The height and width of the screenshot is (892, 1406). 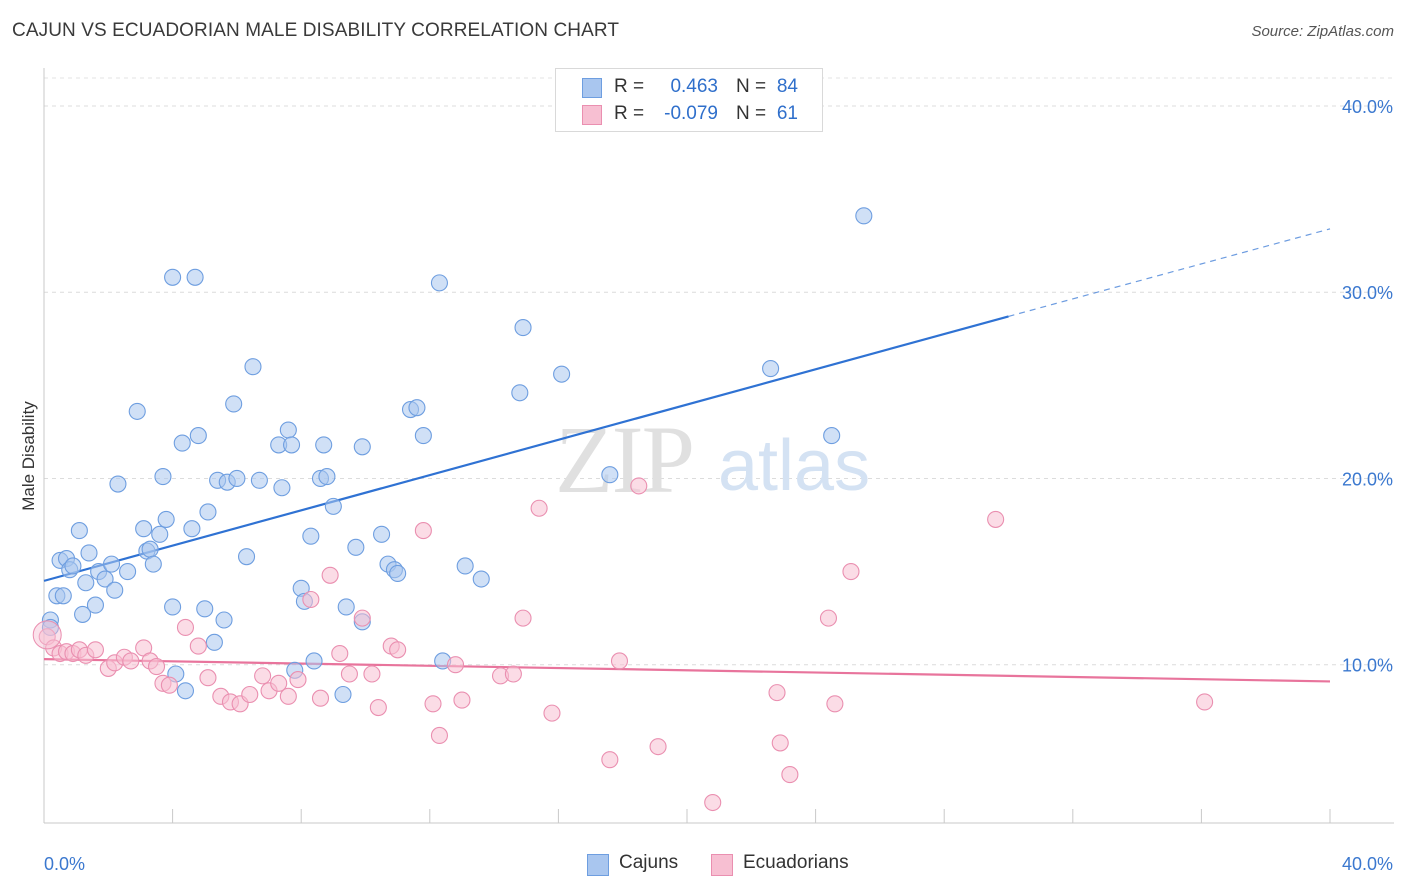 What do you see at coordinates (47, 635) in the screenshot?
I see `data-point-cluster` at bounding box center [47, 635].